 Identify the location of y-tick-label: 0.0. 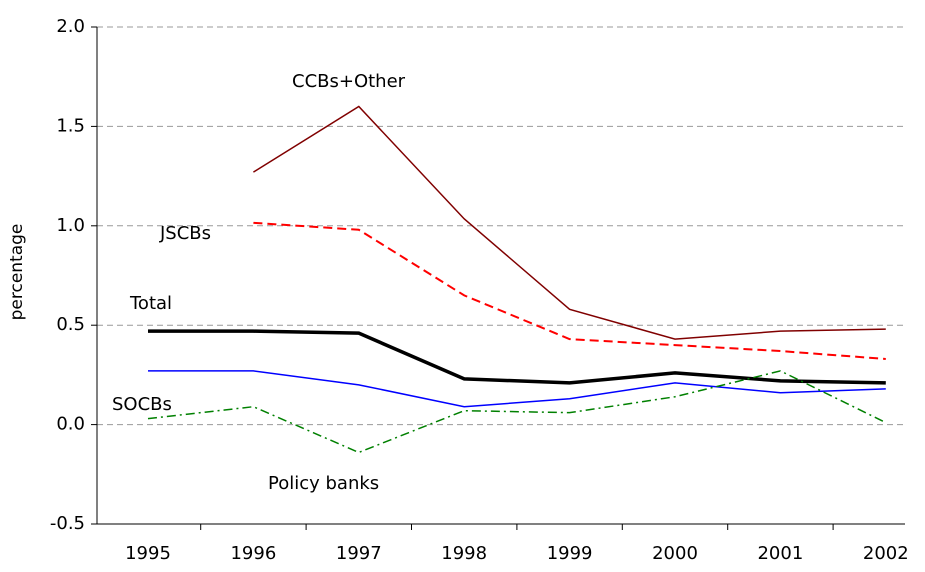
(70, 424).